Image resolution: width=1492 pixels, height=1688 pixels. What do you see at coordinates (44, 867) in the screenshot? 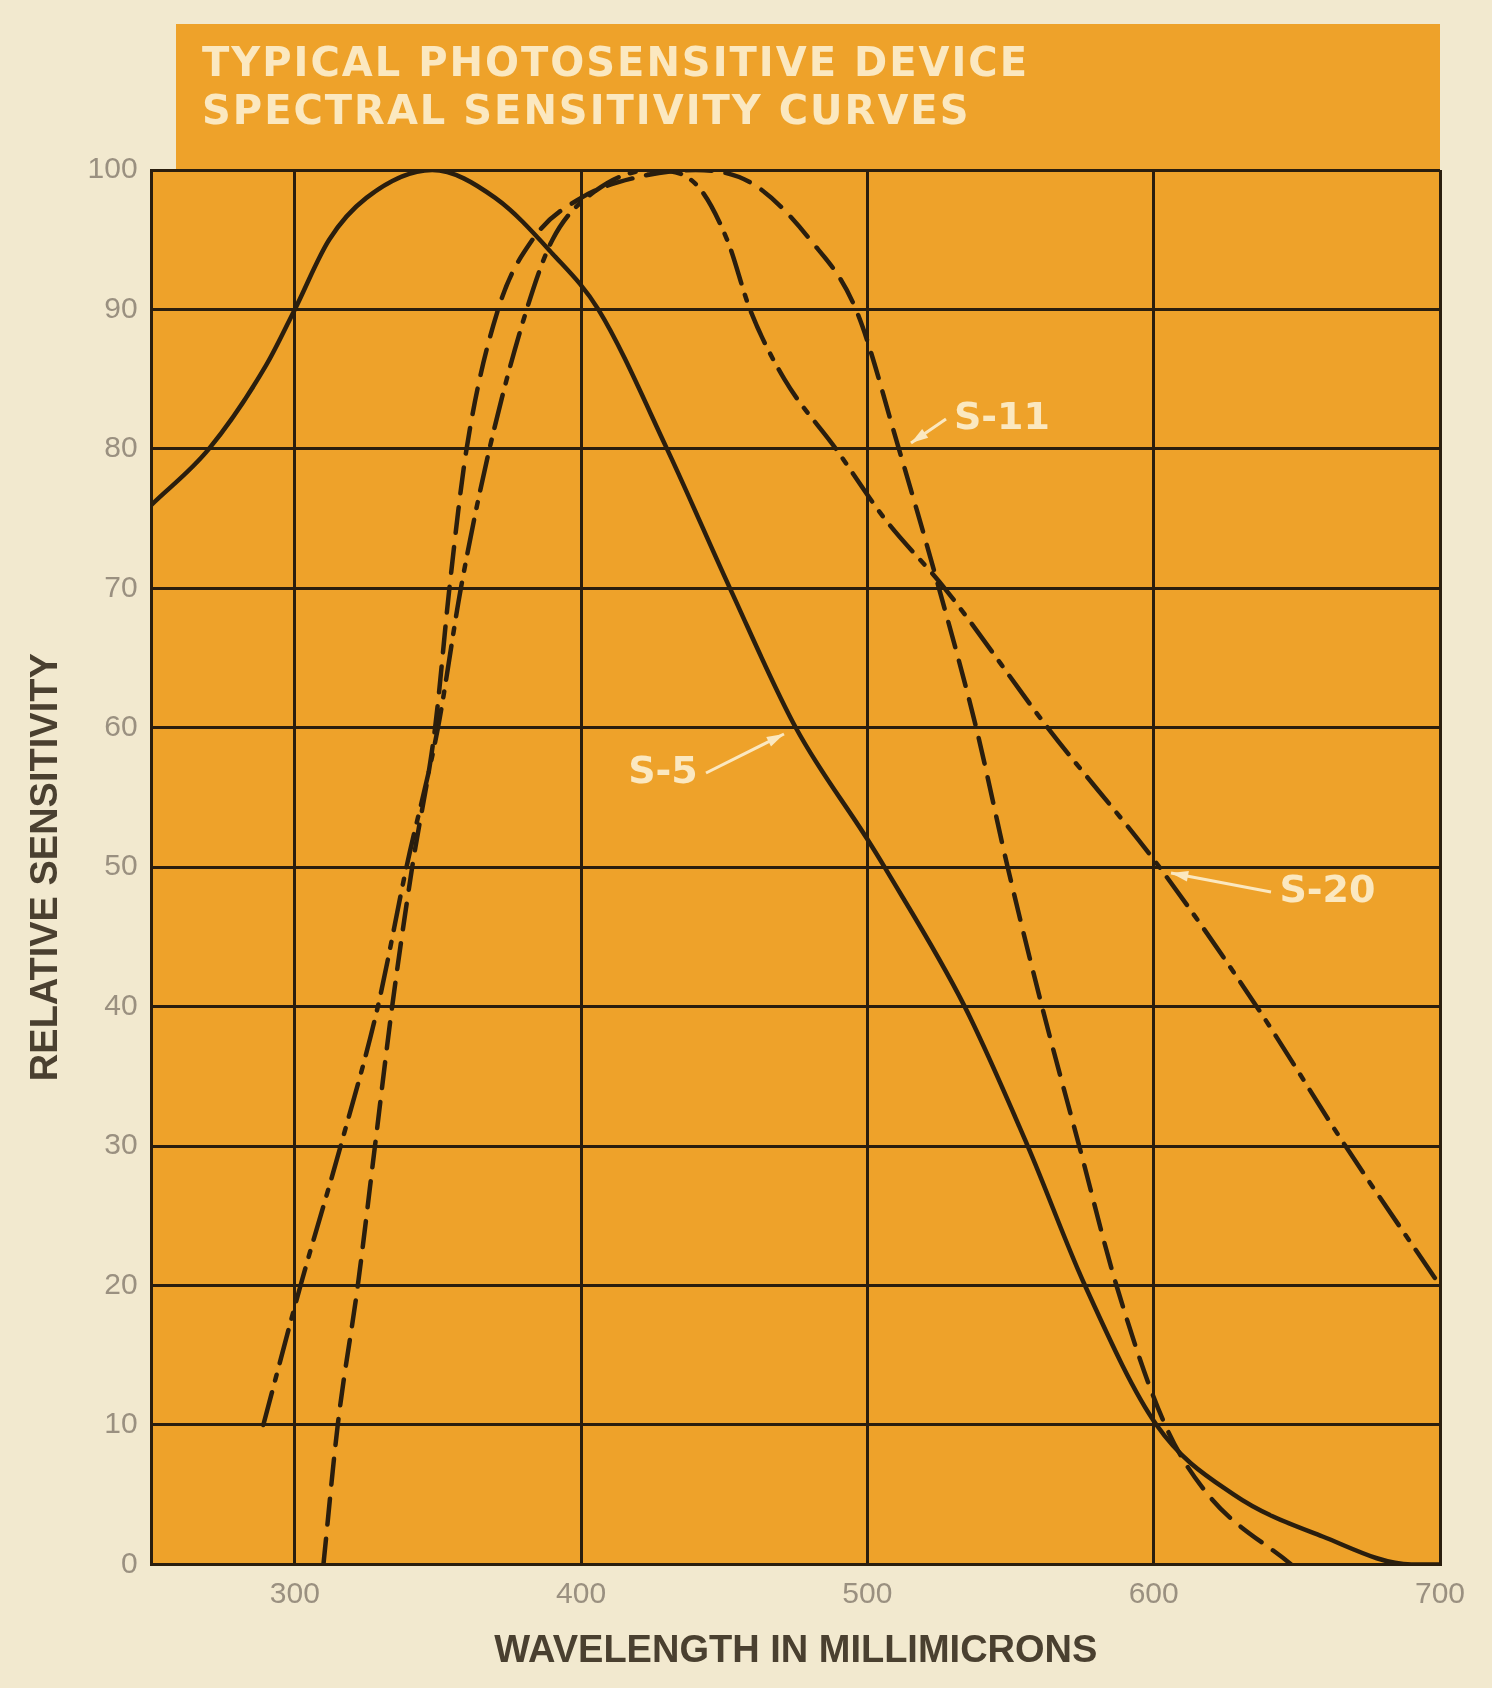
I see `y-axis-title: RELATIVE SENSITIVITY` at bounding box center [44, 867].